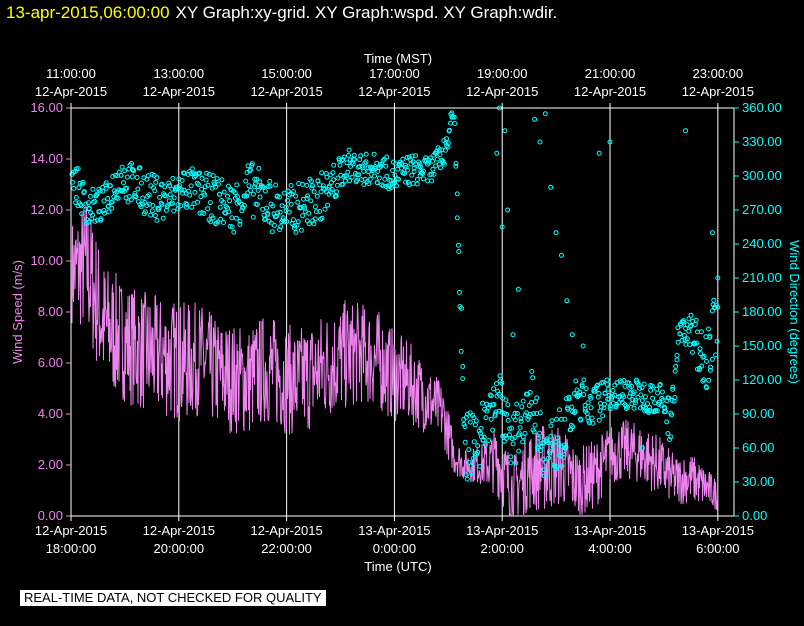 The image size is (804, 626). What do you see at coordinates (398, 58) in the screenshot?
I see `top-axis-label: Time (MST)` at bounding box center [398, 58].